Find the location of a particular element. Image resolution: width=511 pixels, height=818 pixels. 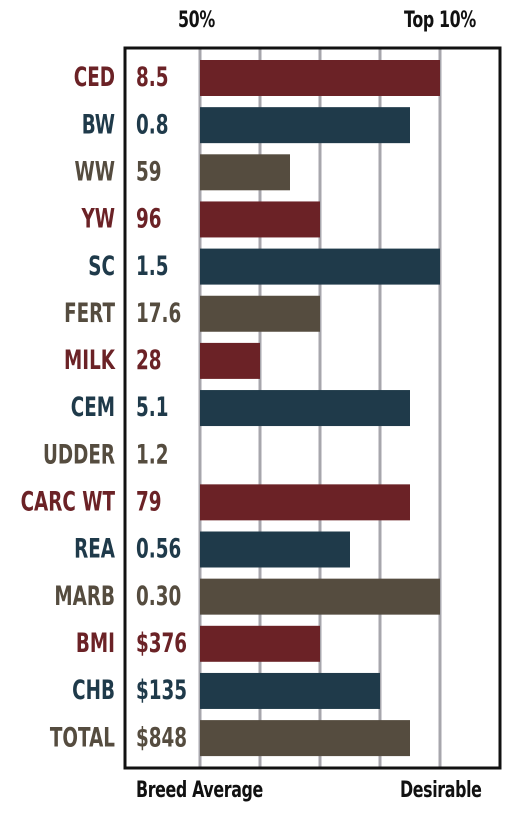

bar-total is located at coordinates (305, 738).